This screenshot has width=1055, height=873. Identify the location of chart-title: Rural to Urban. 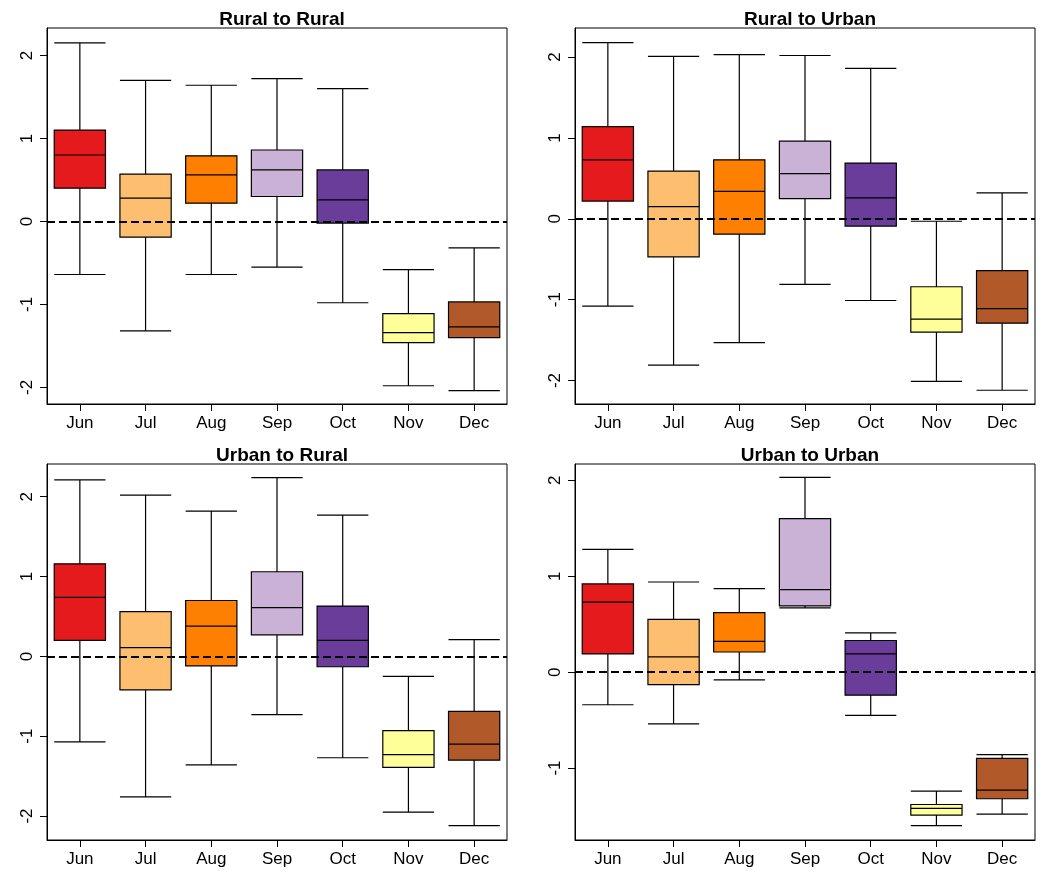
(810, 18).